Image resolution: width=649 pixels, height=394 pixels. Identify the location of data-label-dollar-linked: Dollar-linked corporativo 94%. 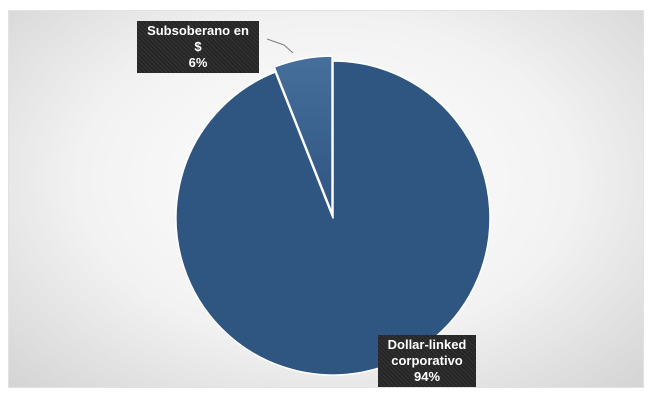
(427, 361).